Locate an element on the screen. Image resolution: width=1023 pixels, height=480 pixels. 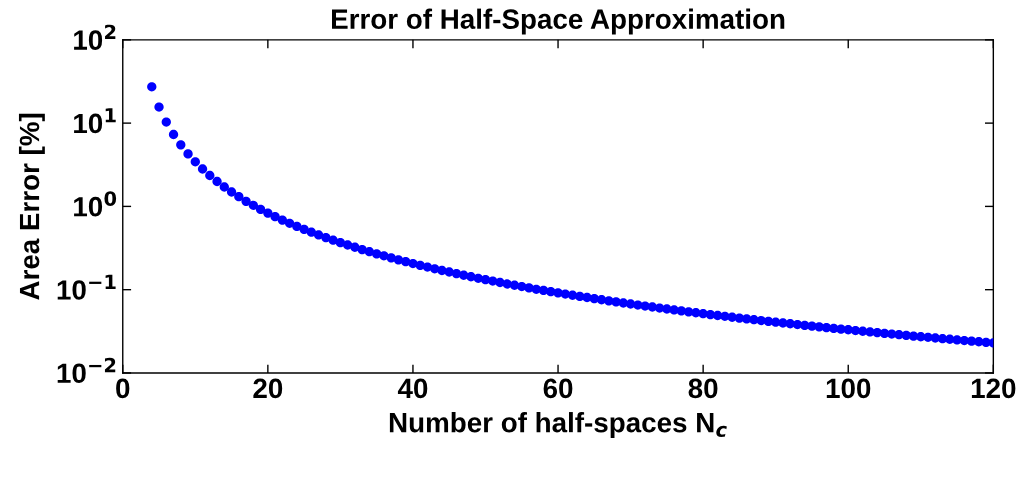
y-axis-title: Area Error [%] is located at coordinates (31, 206).